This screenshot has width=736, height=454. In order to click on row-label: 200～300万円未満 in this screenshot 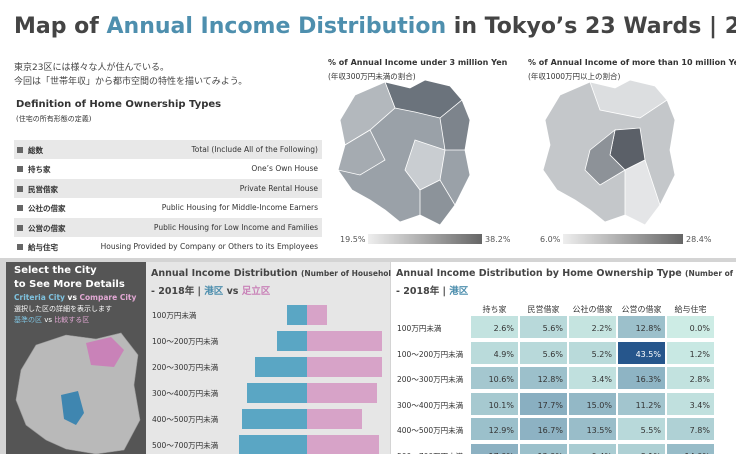, I will do `click(430, 379)`.